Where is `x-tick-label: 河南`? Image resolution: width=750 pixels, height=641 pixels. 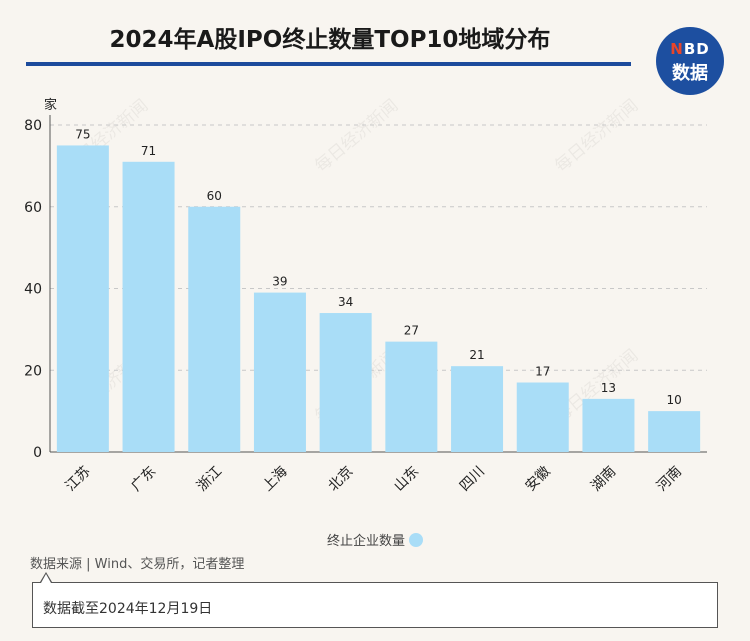
x-tick-label: 河南 is located at coordinates (669, 479).